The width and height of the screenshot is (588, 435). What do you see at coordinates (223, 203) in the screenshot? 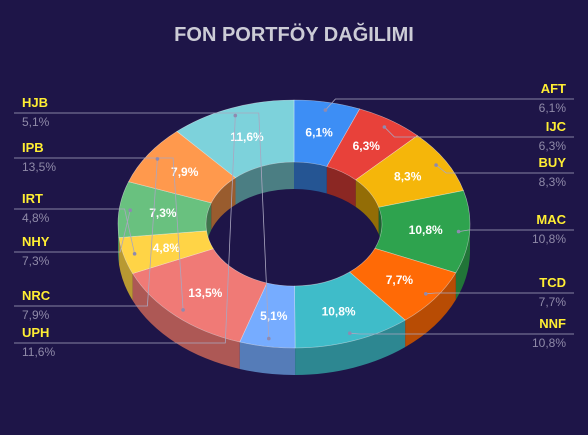
I see `inner-wall-NRC` at bounding box center [223, 203].